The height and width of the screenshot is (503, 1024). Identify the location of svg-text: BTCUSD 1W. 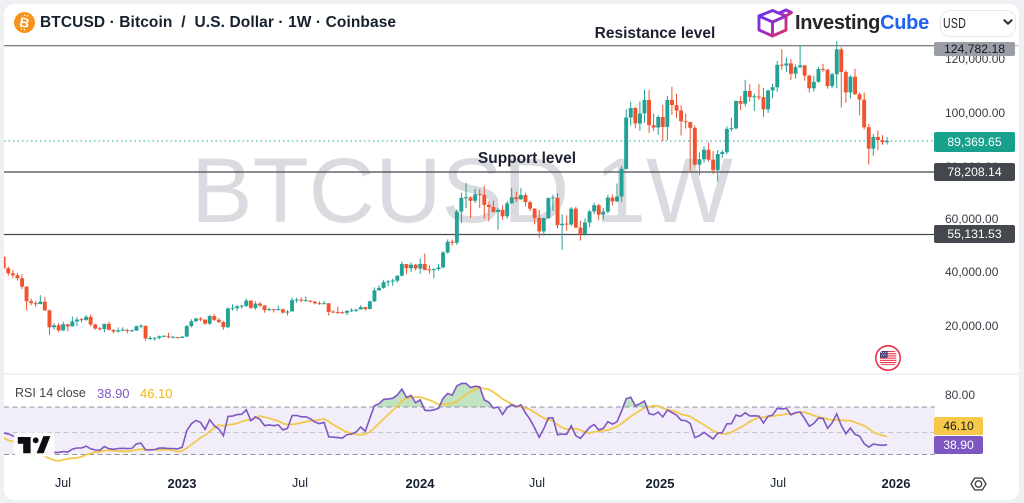
(462, 191).